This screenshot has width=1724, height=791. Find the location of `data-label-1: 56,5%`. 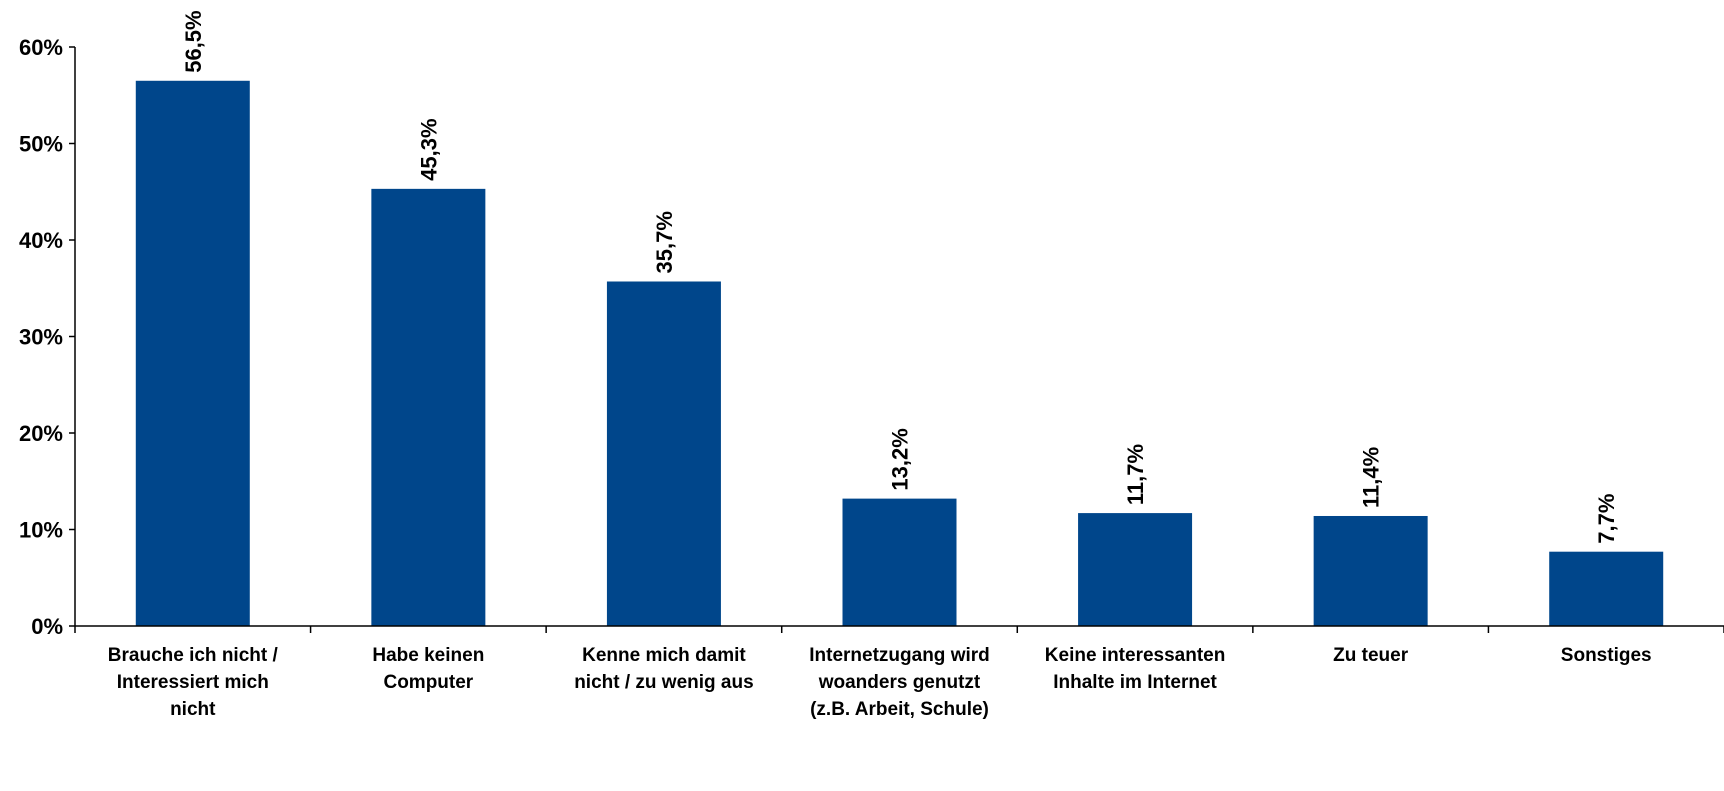

data-label-1: 56,5% is located at coordinates (193, 41).